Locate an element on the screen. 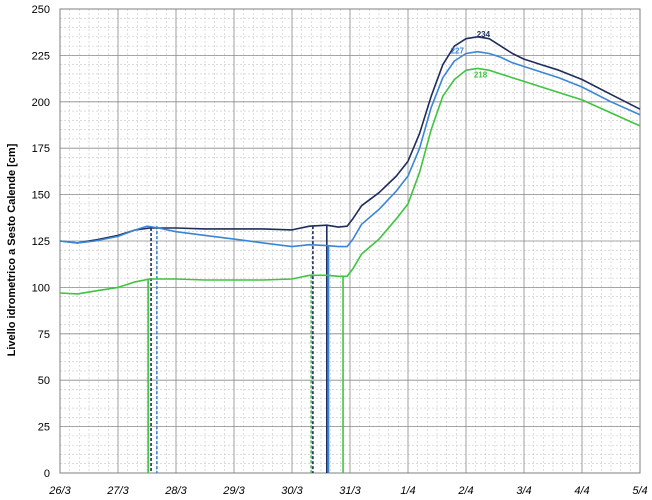 This screenshot has width=652, height=500. y-tick-label: 175 is located at coordinates (41, 149).